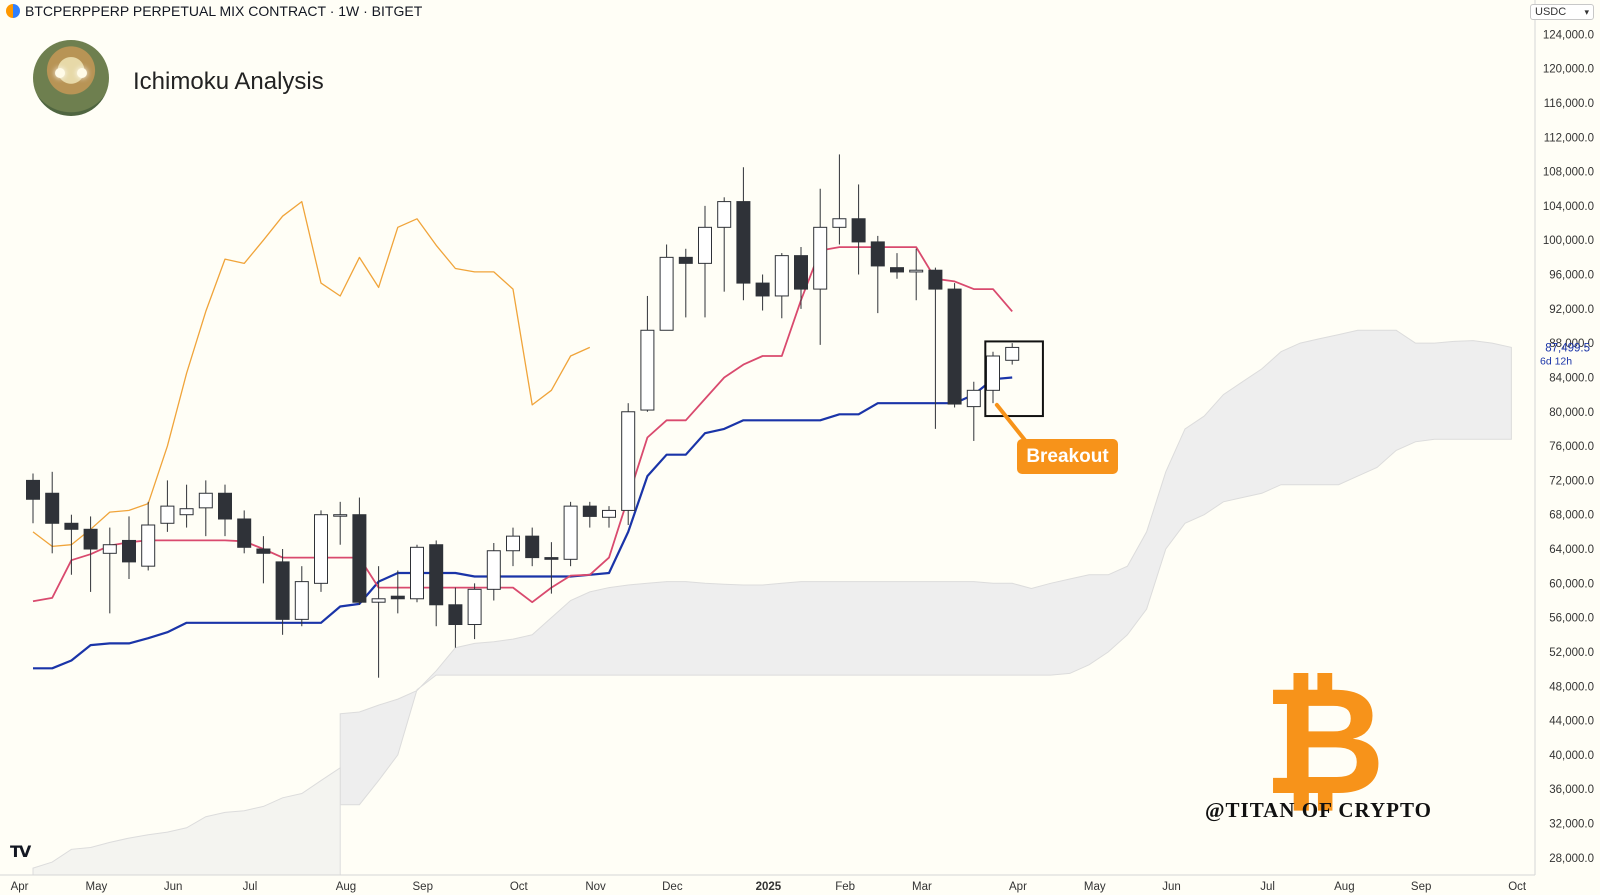 This screenshot has width=1600, height=895. Describe the element at coordinates (1571, 859) in the screenshot. I see `price-tick-label: 28,000.0` at that location.